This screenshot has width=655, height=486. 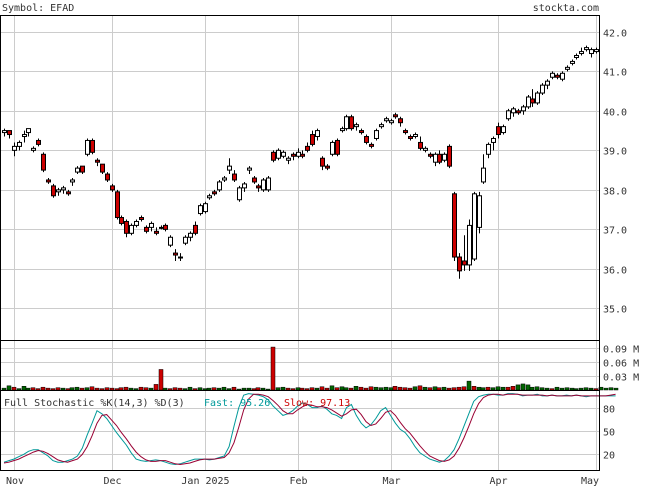 I want to click on fast-value: Fast: 95.26, so click(x=237, y=403).